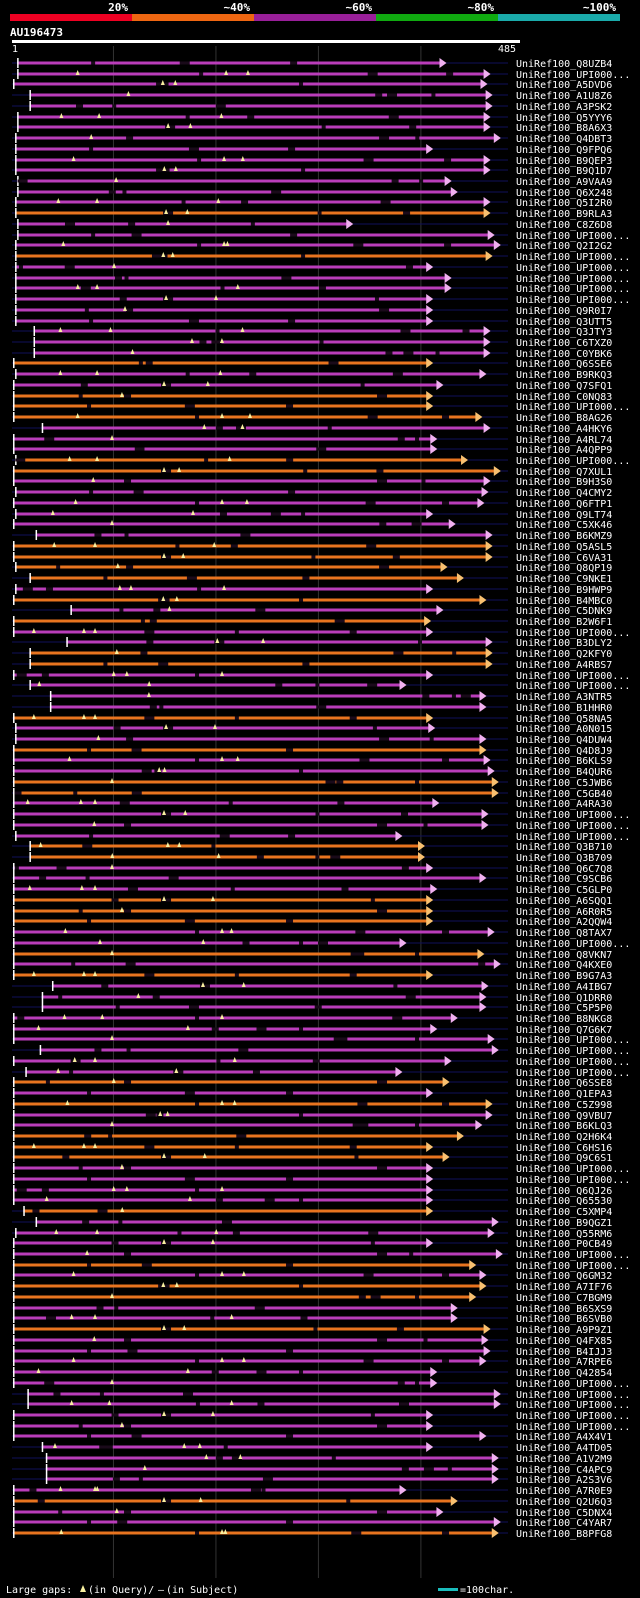  Describe the element at coordinates (564, 1201) in the screenshot. I see `hit-label: UniRef100_Q65530` at that location.